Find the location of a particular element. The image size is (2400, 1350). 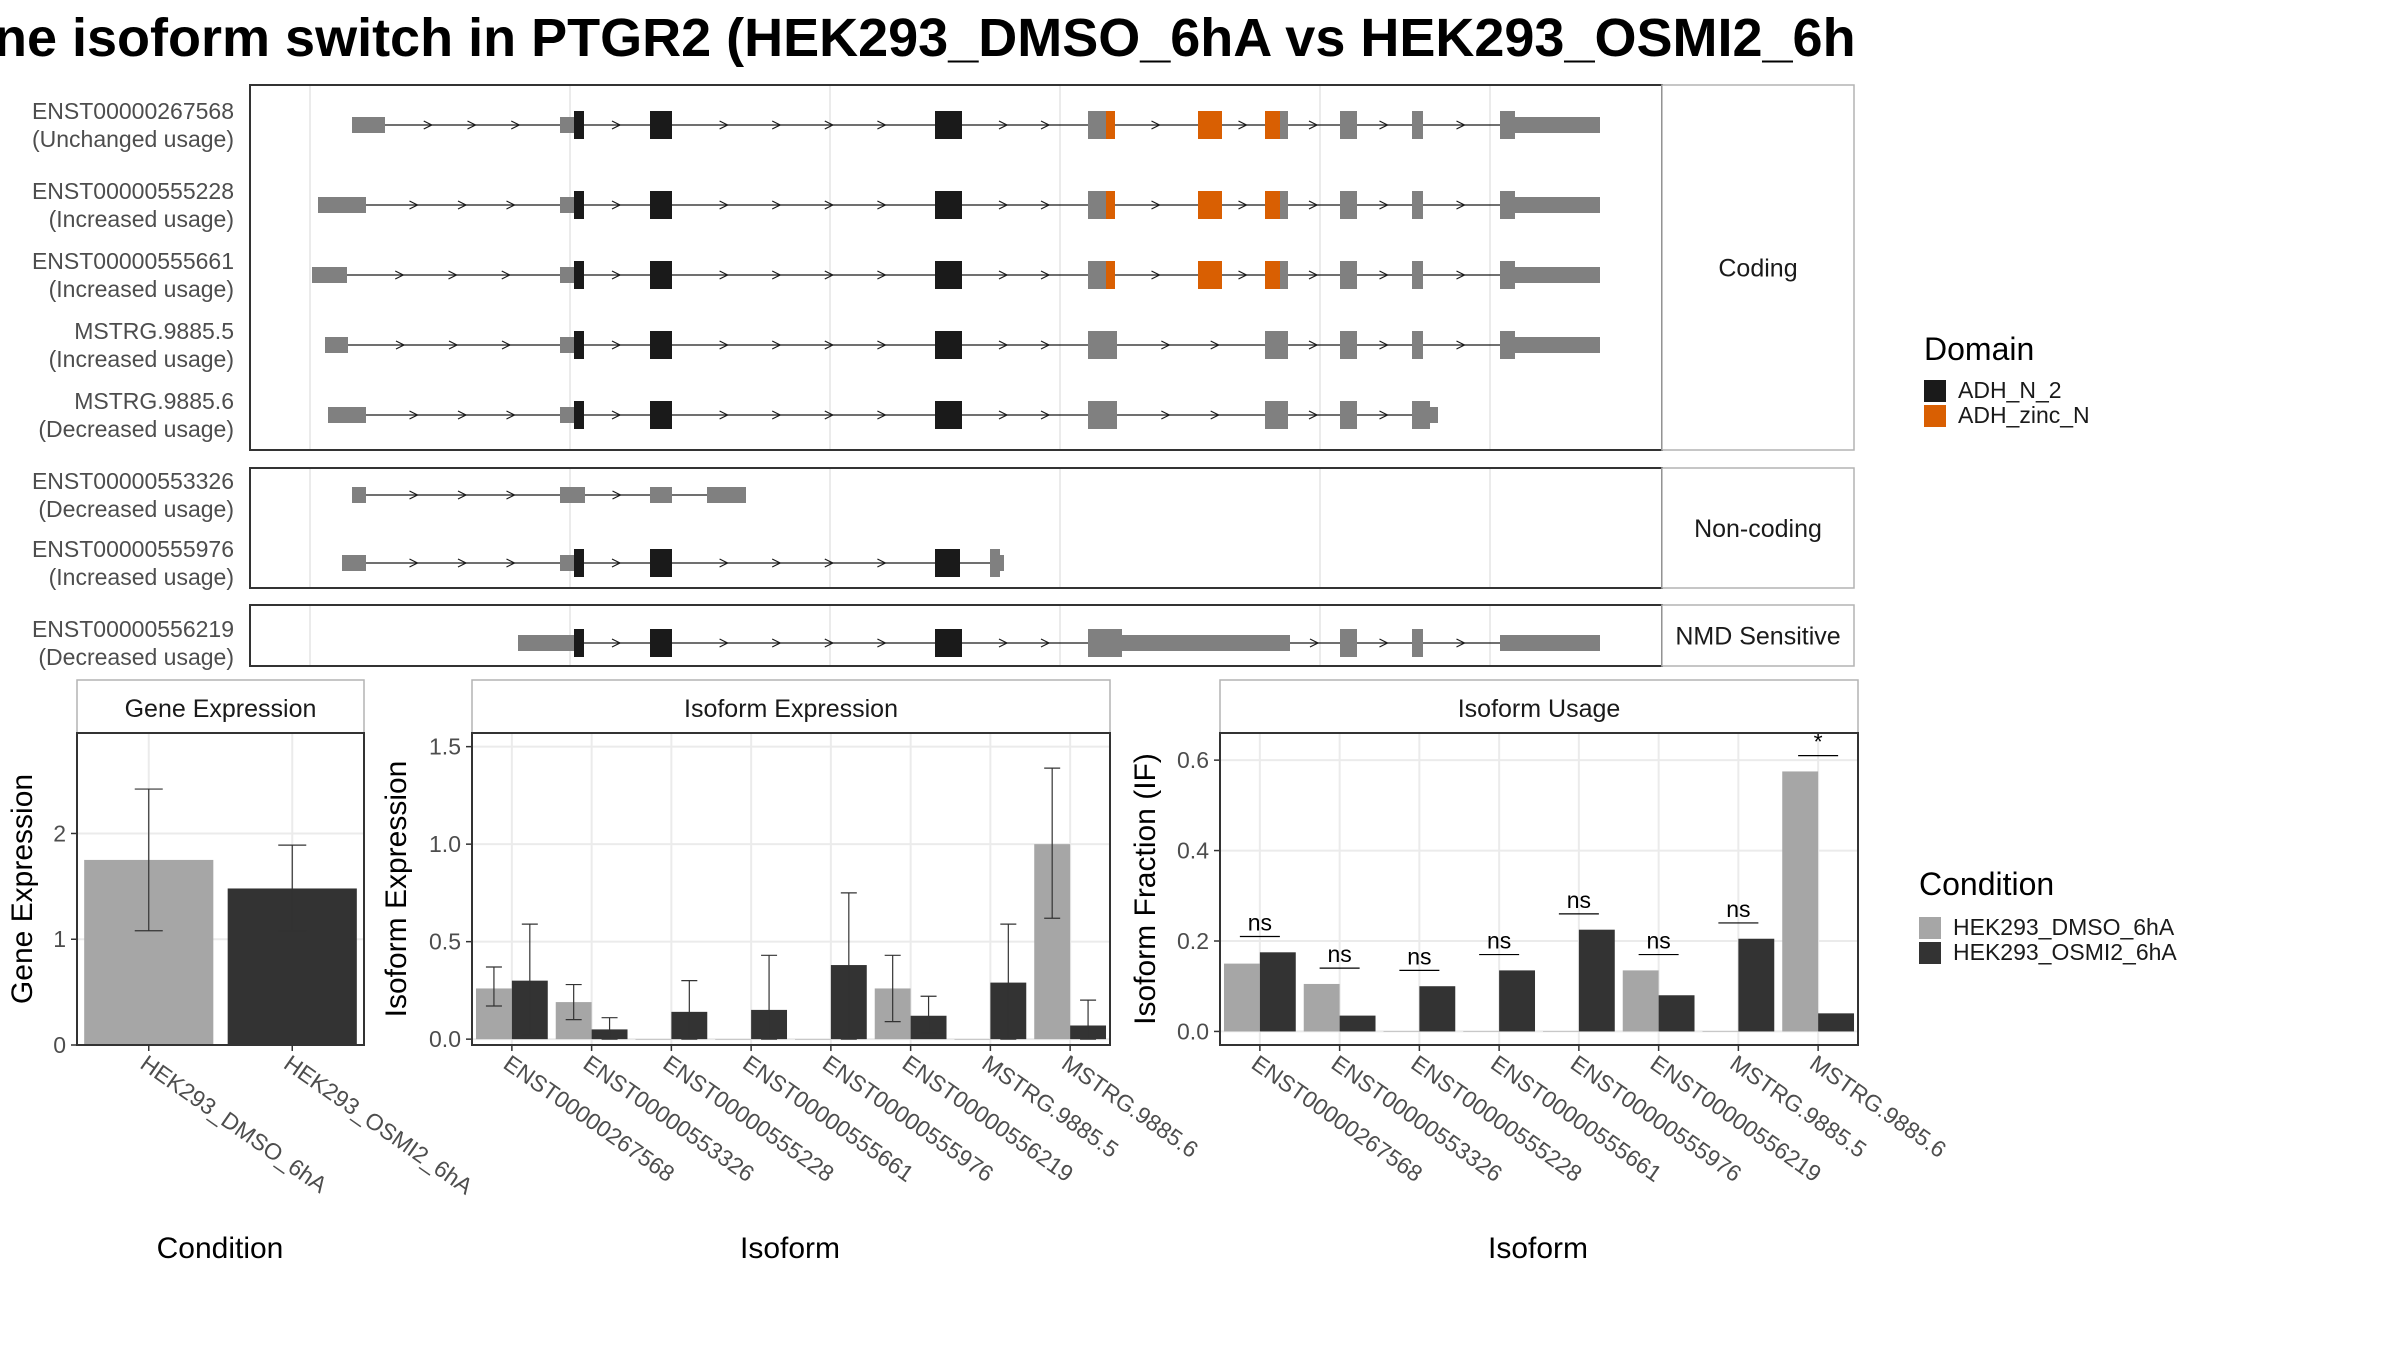

y-tick-label: 2 is located at coordinates (59, 833).